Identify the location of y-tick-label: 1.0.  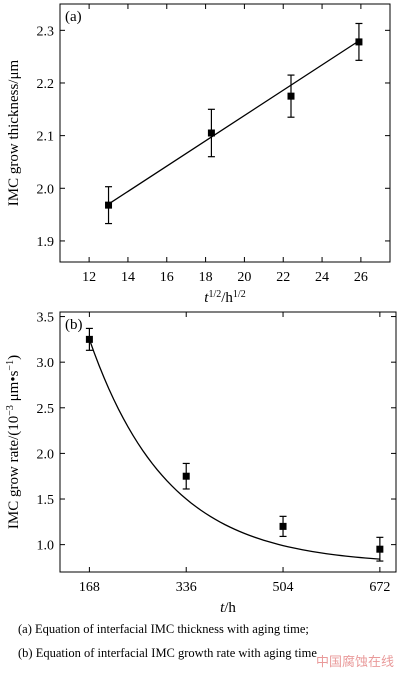
(46, 546).